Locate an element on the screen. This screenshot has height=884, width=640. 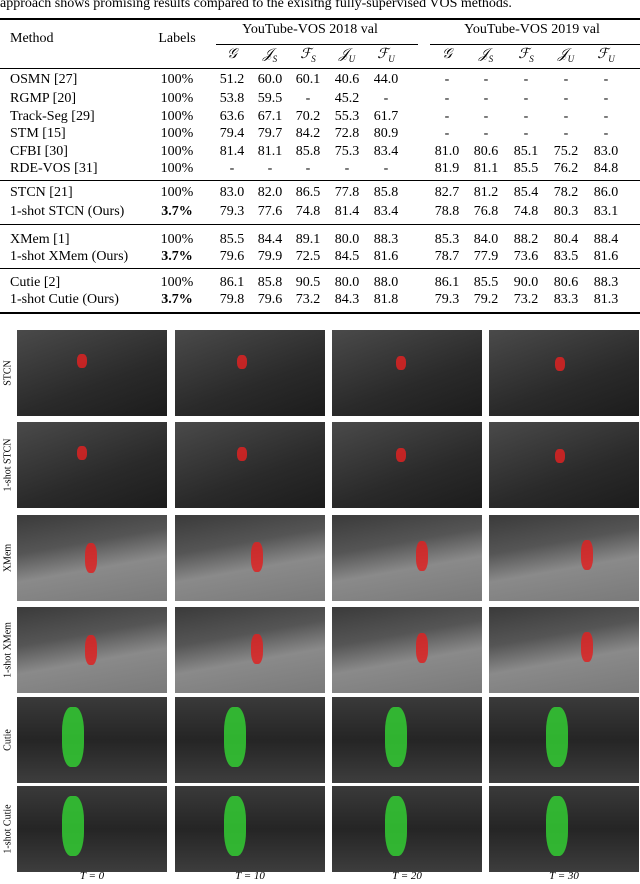
value-cell: 80.3 is located at coordinates (566, 211).